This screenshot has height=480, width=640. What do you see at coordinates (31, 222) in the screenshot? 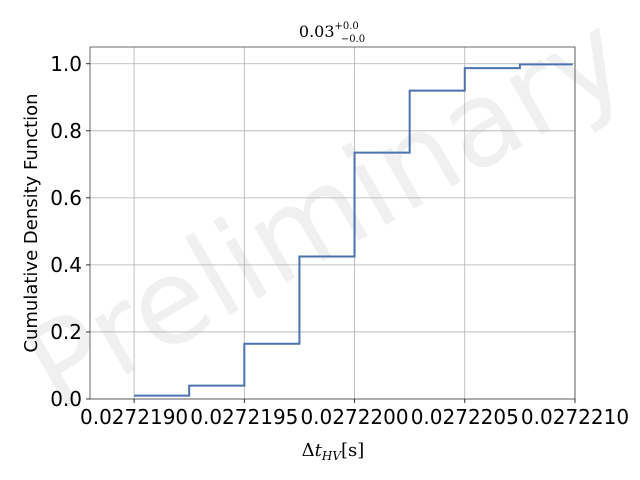
I see `y-axis-label: Cumulative Density Function` at bounding box center [31, 222].